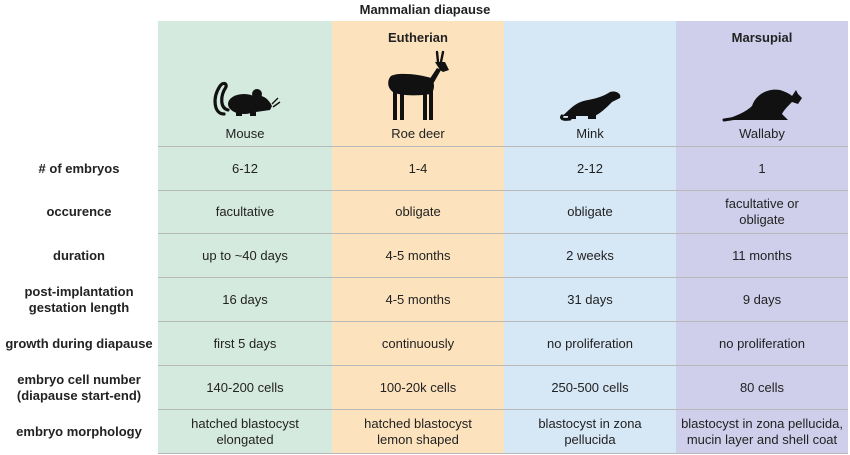 This screenshot has height=455, width=850. I want to click on row-label: growth during diapause, so click(79, 343).